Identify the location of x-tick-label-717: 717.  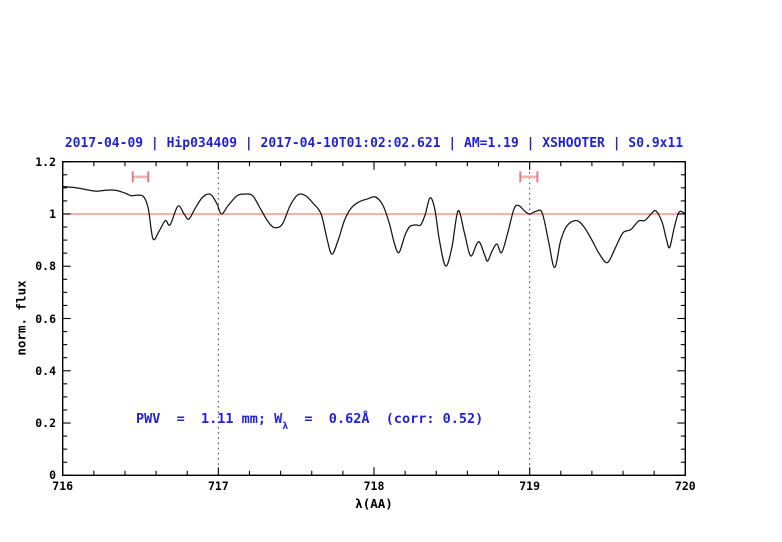
(218, 486).